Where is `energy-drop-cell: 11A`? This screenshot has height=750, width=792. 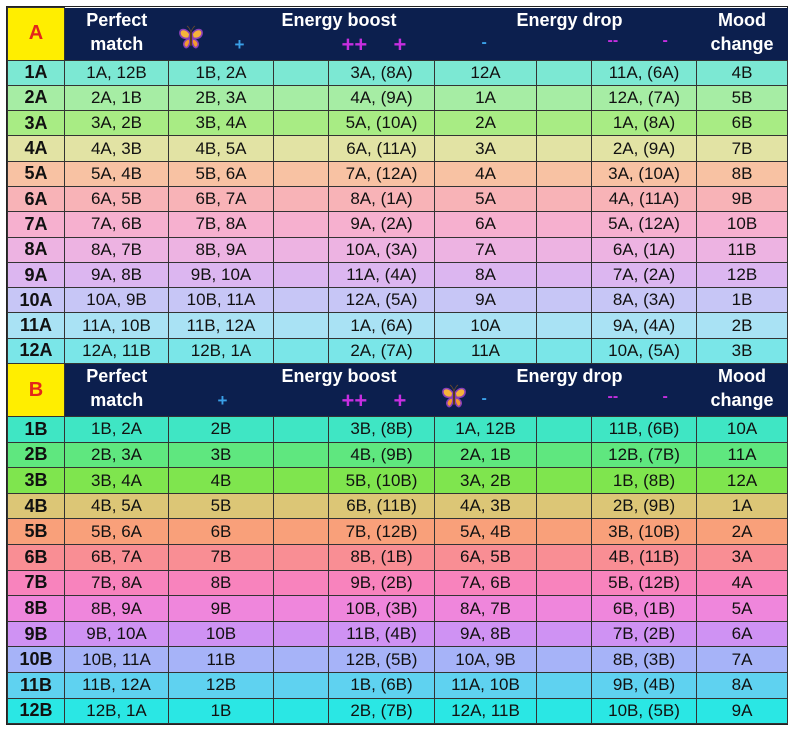 energy-drop-cell: 11A is located at coordinates (486, 351).